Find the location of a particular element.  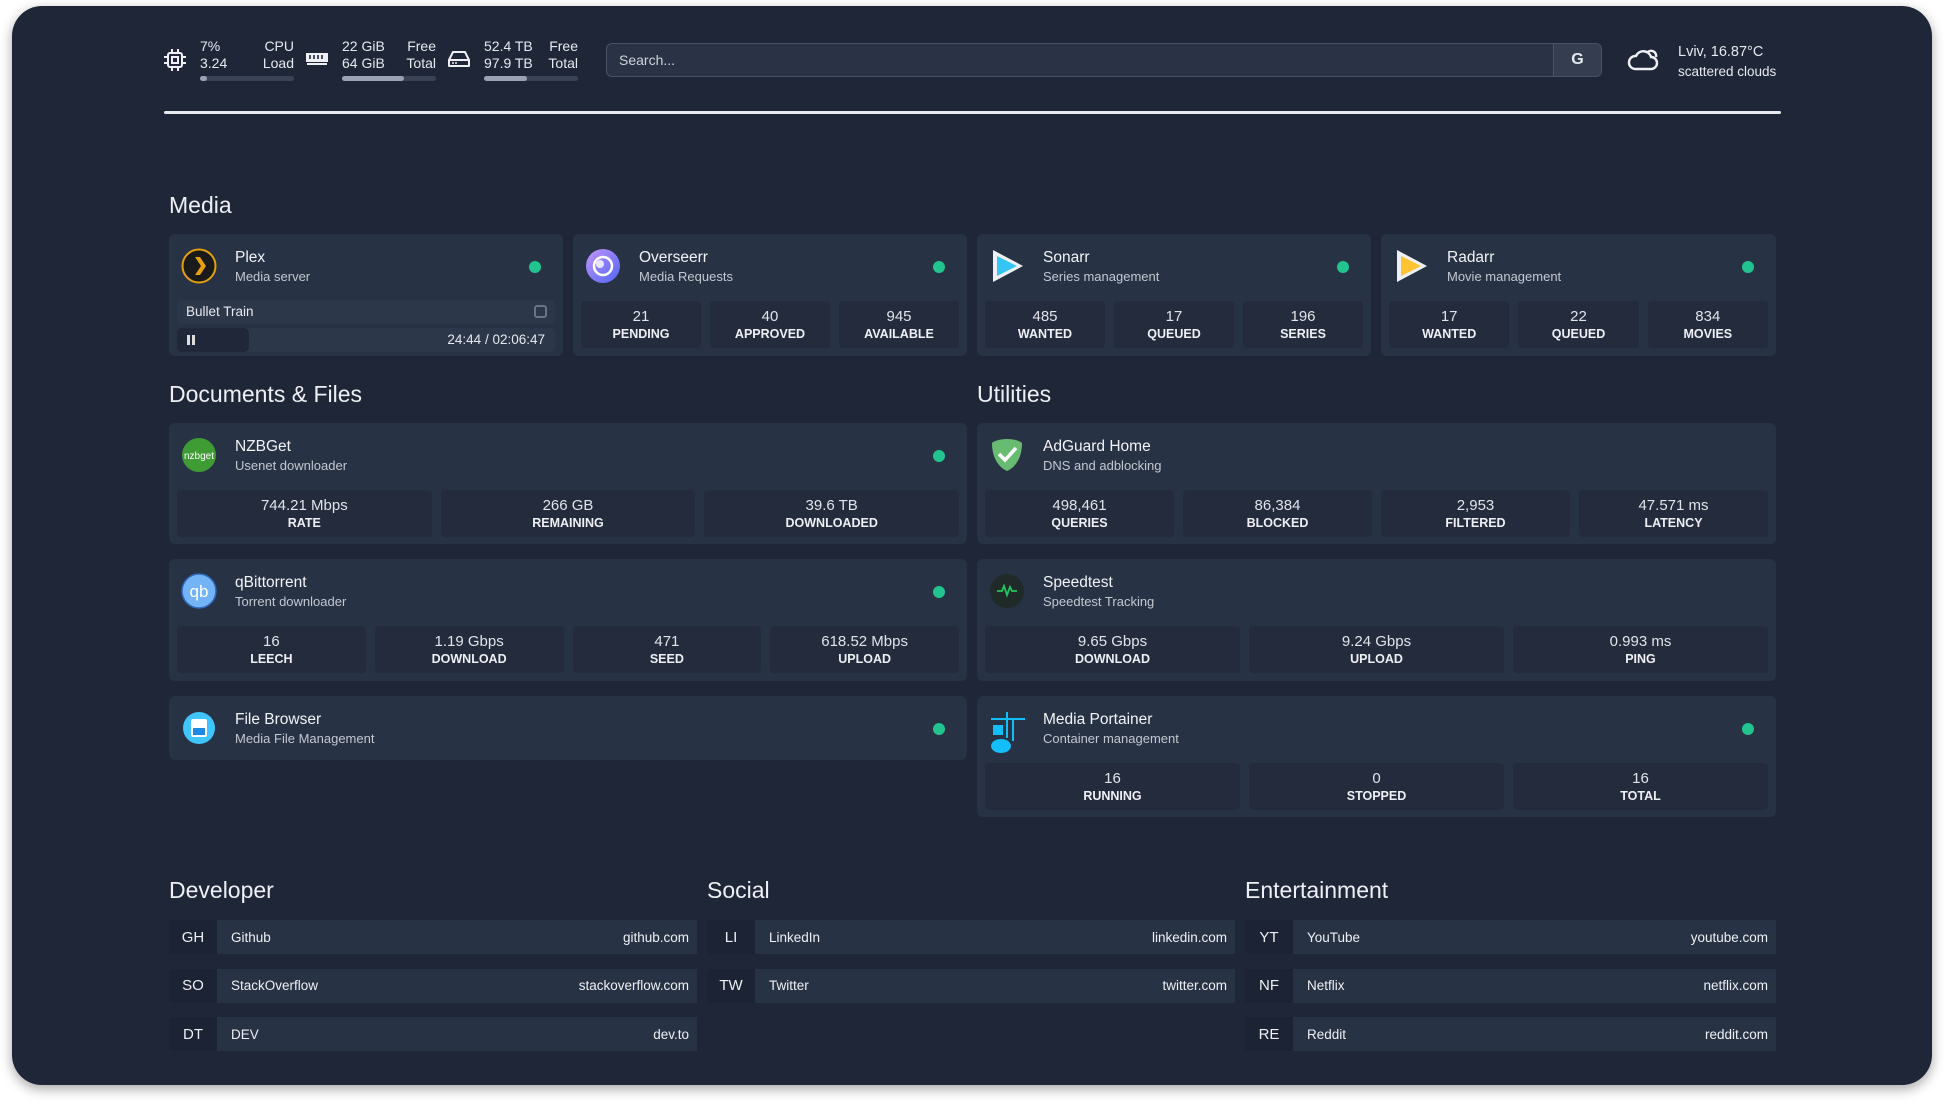

stat-value: 471 is located at coordinates (667, 641).